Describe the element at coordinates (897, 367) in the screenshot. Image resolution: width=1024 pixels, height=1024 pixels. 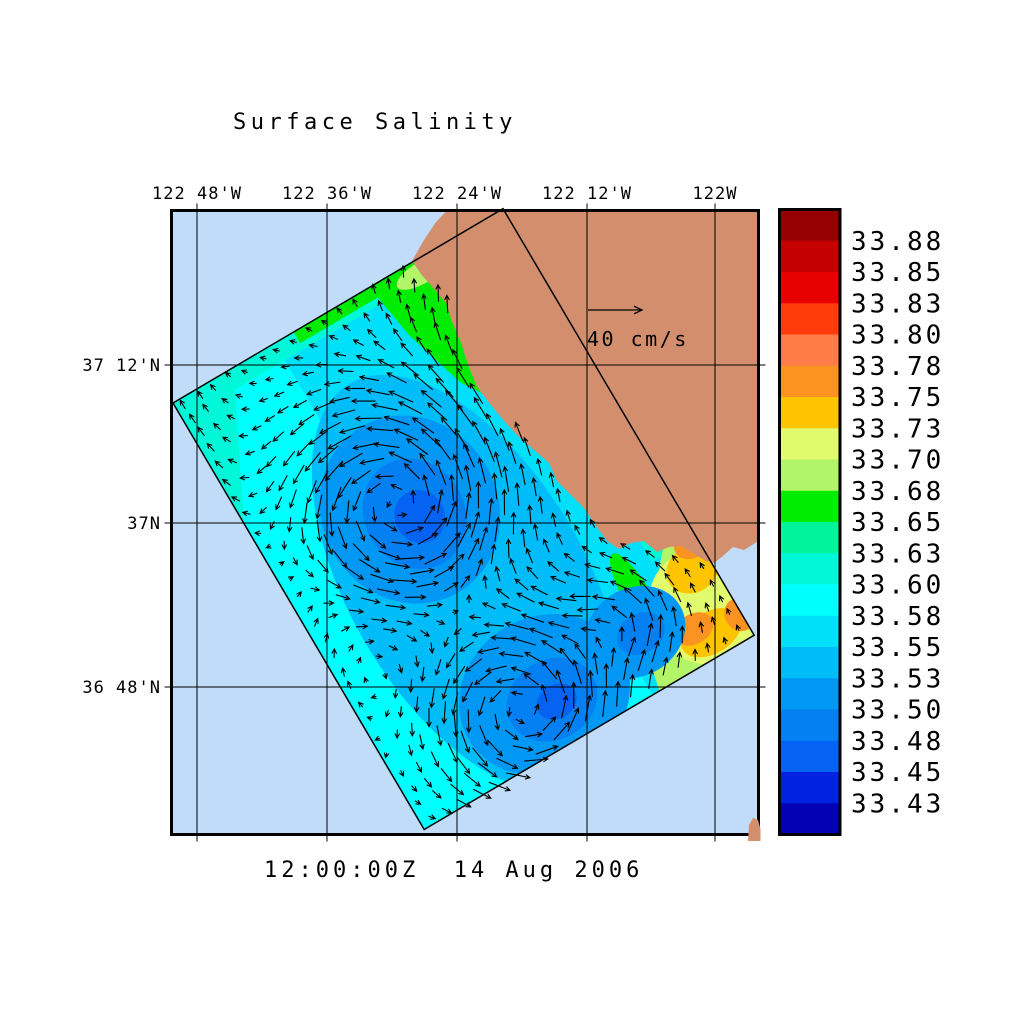
I see `colorbar-tick-label: 33.78` at that location.